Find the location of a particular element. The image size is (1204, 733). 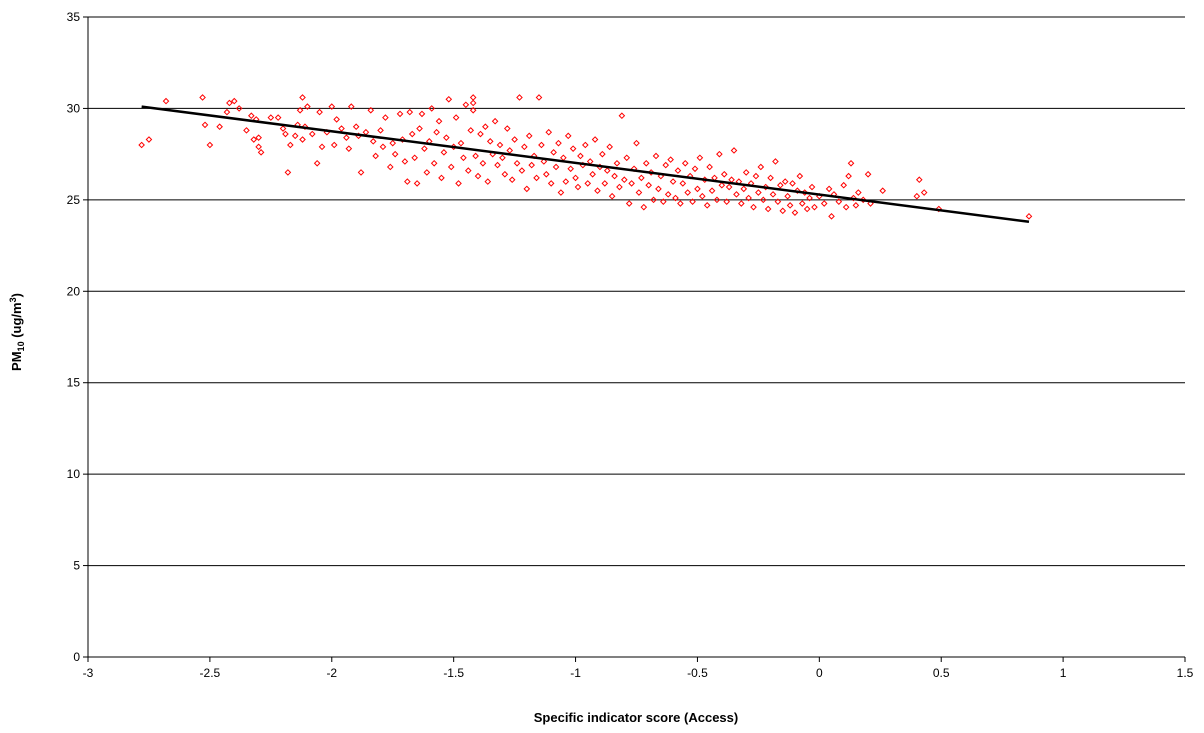

x-tick-label-5: -0.5 is located at coordinates (697, 673).